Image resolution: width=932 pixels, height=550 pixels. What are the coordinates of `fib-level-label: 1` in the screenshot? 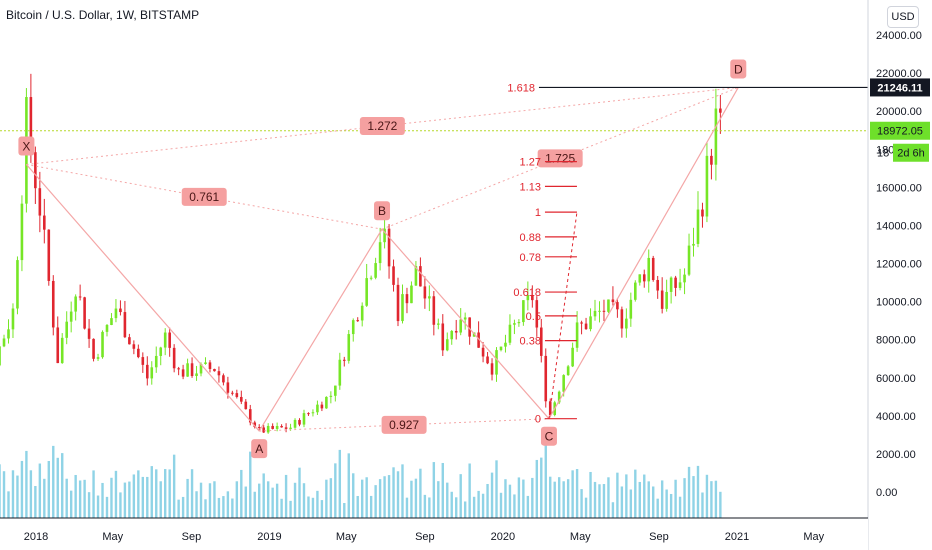 It's located at (538, 213).